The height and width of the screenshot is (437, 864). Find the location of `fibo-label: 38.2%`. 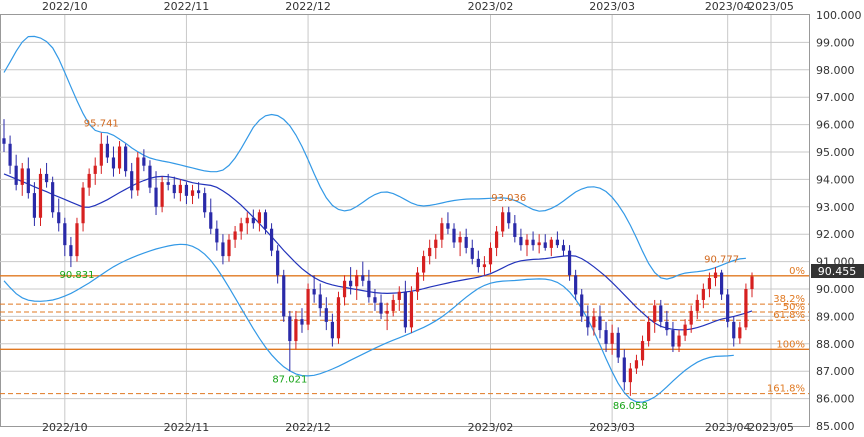

fibo-label: 38.2% is located at coordinates (789, 299).